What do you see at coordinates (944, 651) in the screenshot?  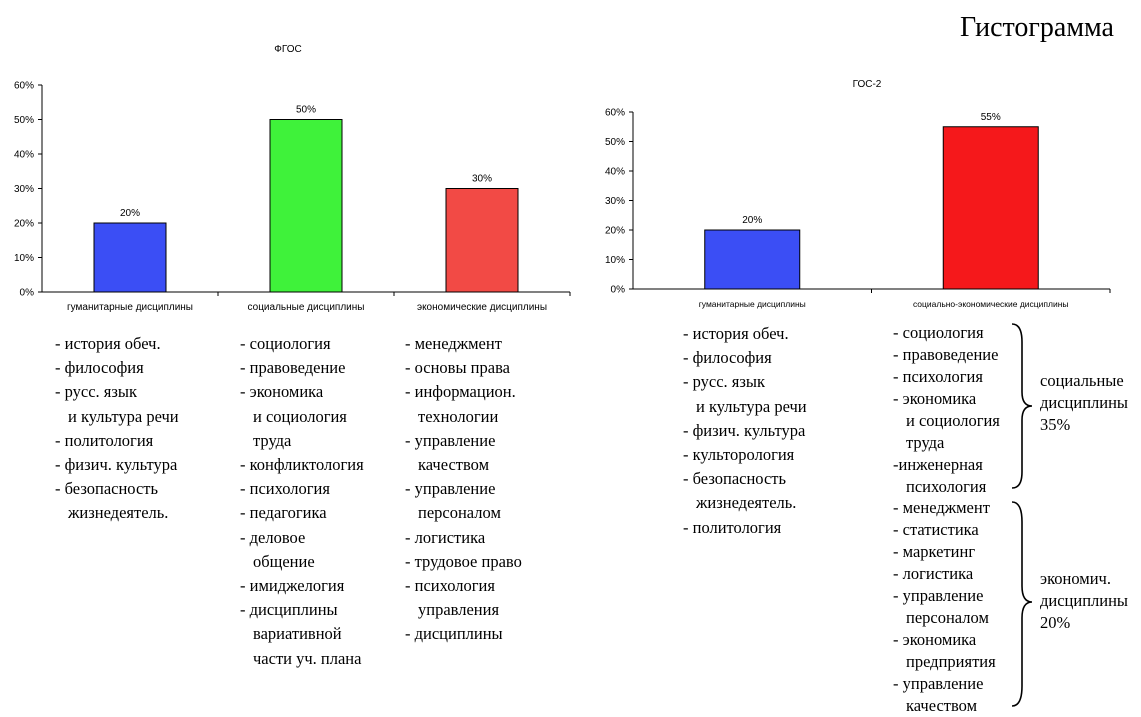 I see `discipline-item: - экономика предприятия` at bounding box center [944, 651].